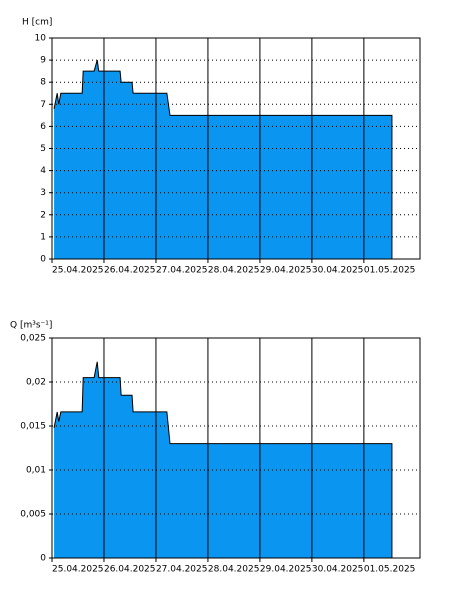 Image resolution: width=450 pixels, height=600 pixels. Describe the element at coordinates (33, 339) in the screenshot. I see `y-tick-label: 0,025` at that location.